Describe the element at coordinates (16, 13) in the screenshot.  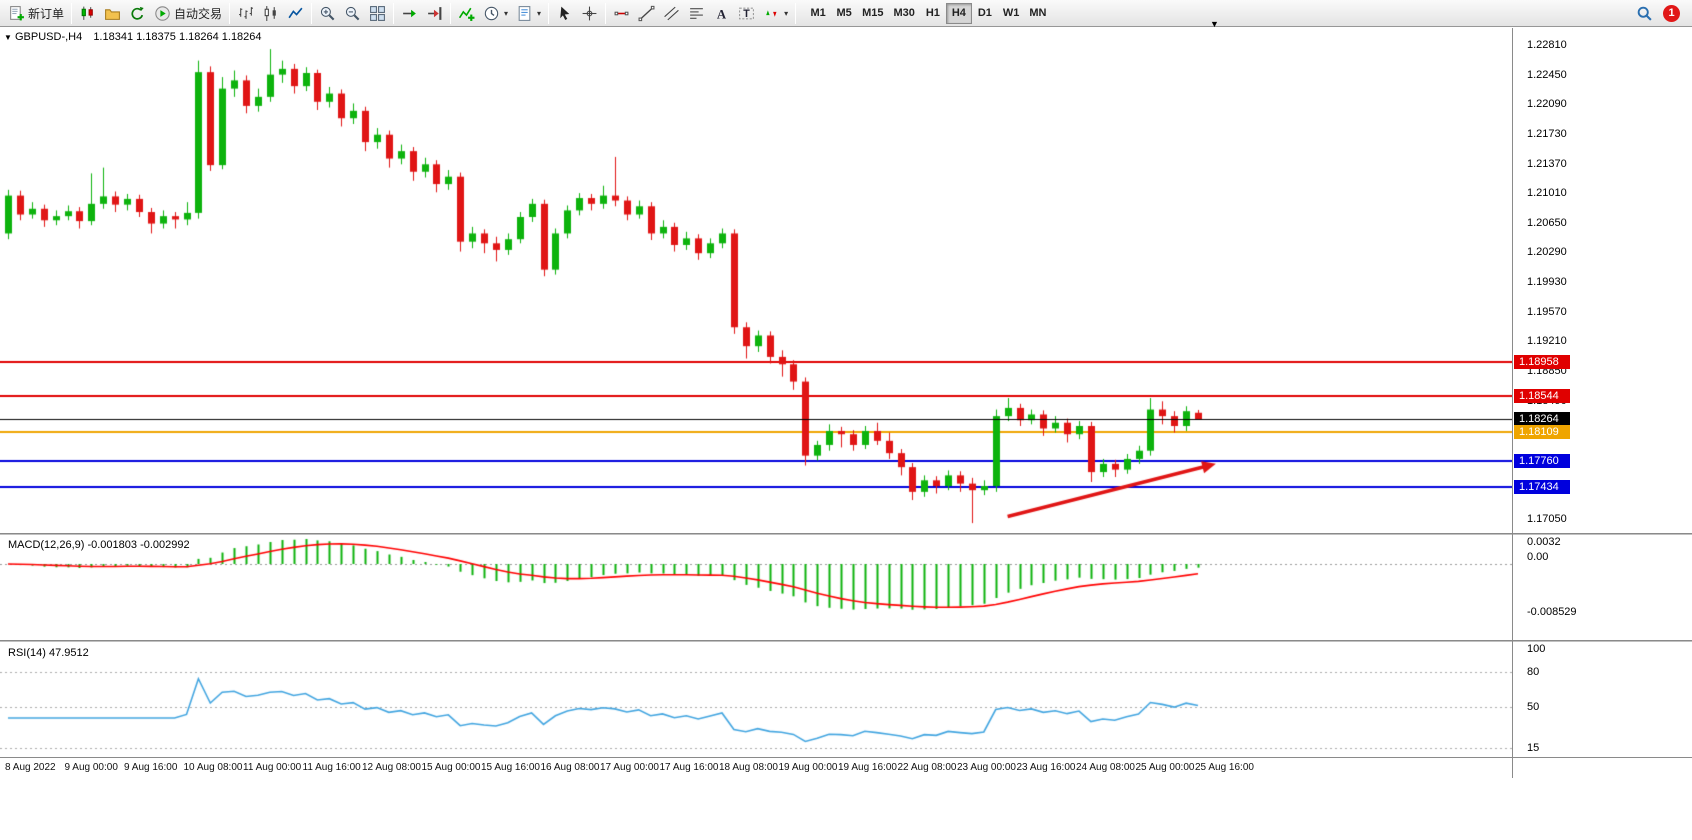
I see `new-order-icon` at that location.